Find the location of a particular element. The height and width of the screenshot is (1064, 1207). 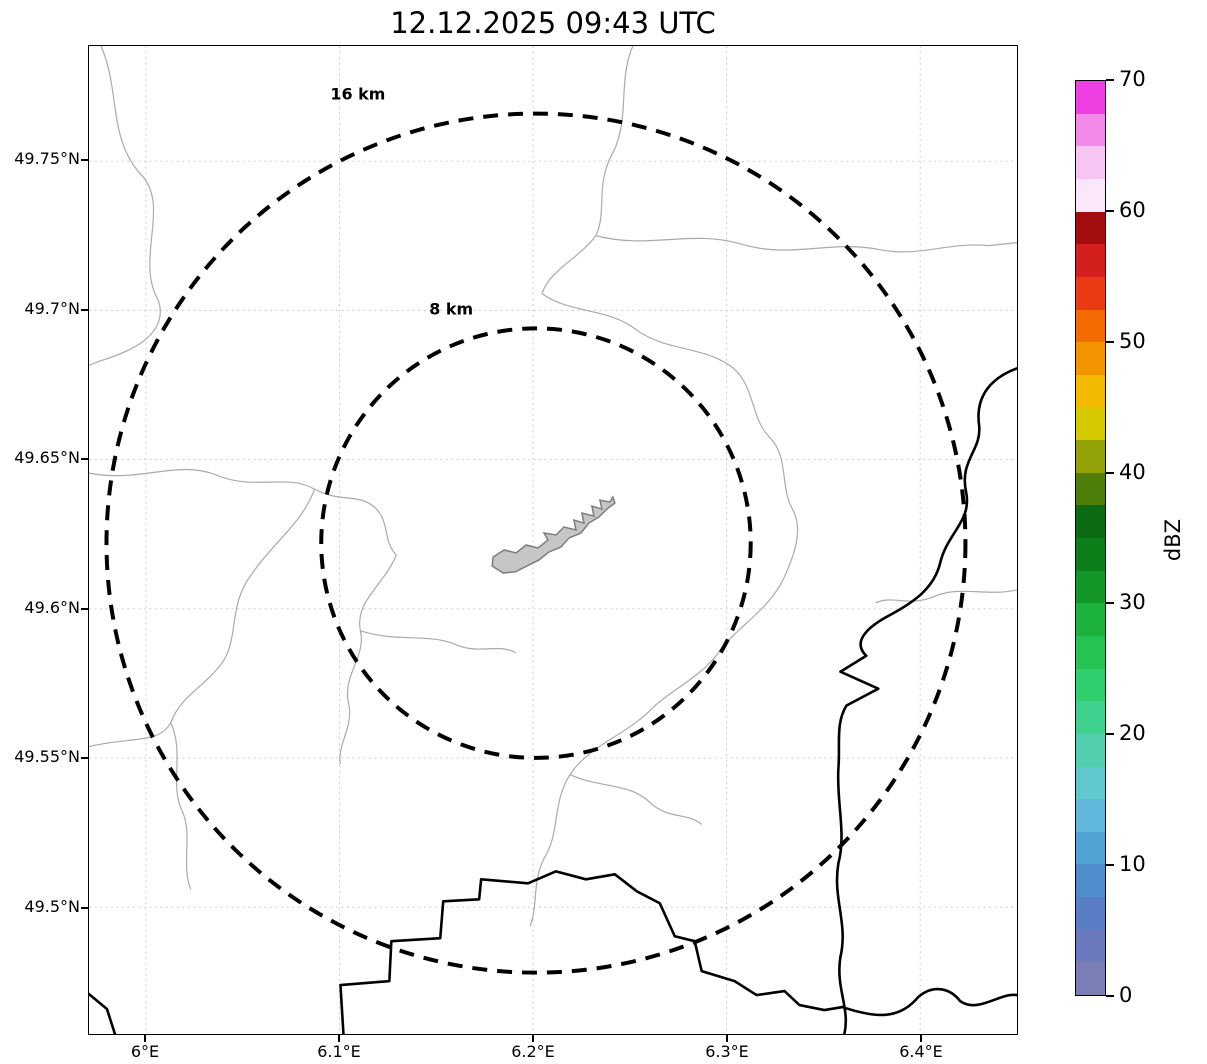

city-outline is located at coordinates (553, 534).